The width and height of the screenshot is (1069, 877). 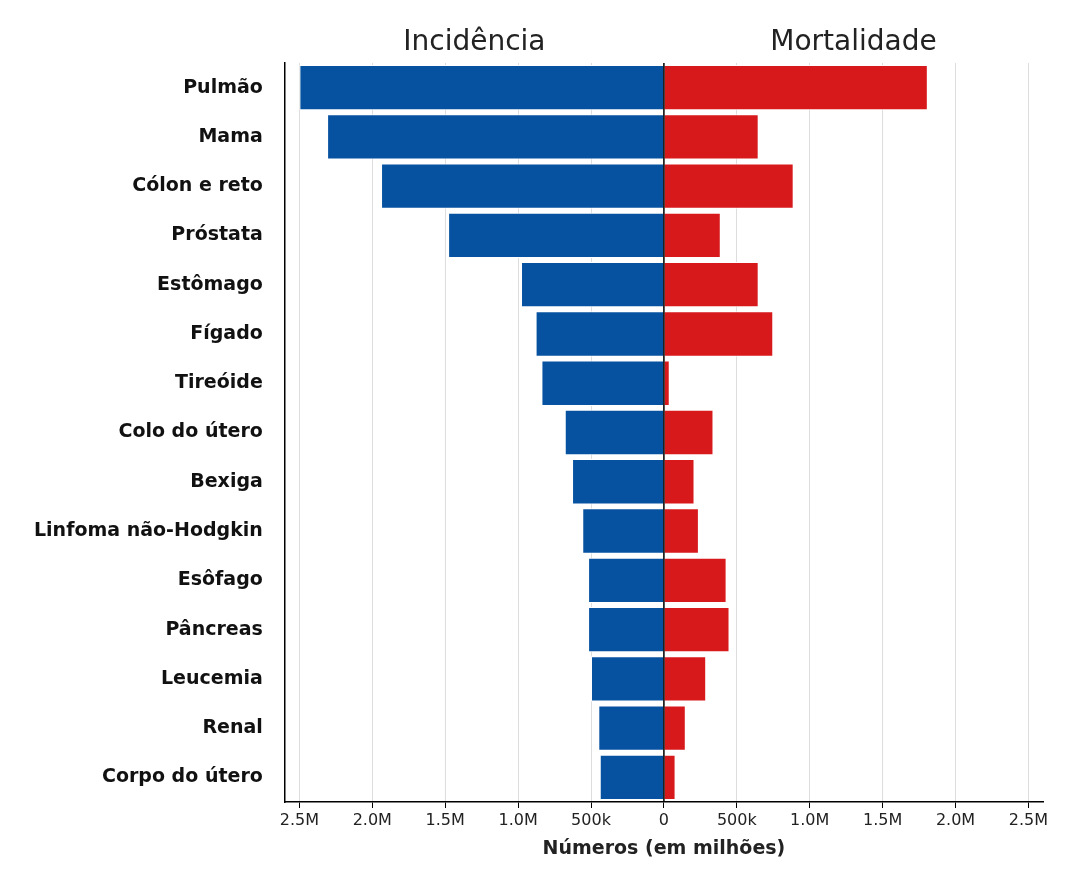 What do you see at coordinates (474, 41) in the screenshot?
I see `series-label: Incidência` at bounding box center [474, 41].